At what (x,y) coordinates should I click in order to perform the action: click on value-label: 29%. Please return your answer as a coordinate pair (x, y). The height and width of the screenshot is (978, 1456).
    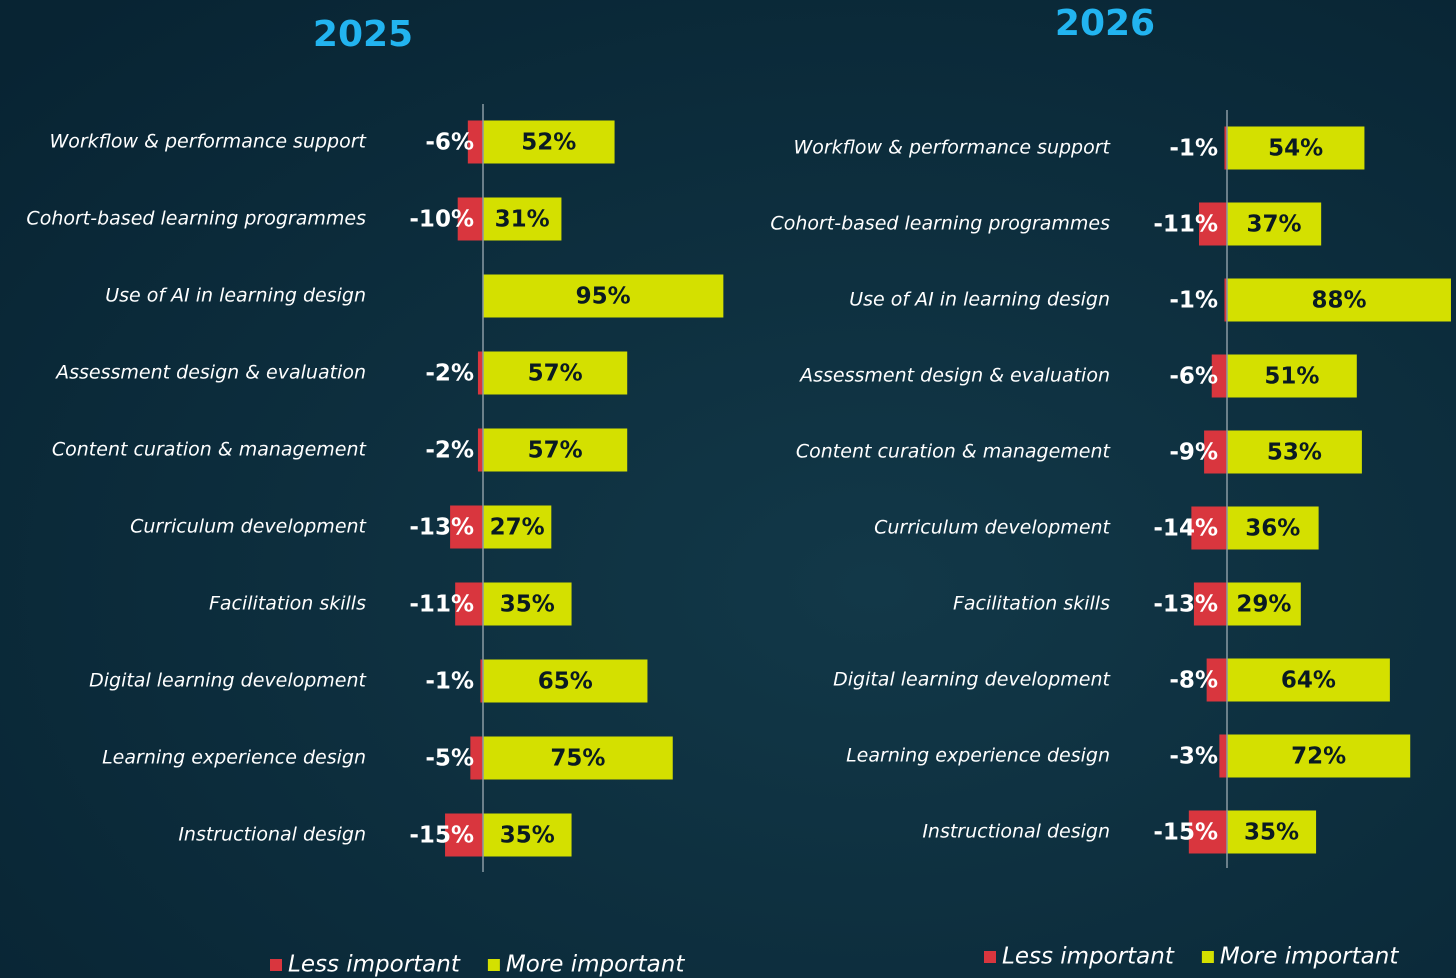
    Looking at the image, I should click on (1263, 605).